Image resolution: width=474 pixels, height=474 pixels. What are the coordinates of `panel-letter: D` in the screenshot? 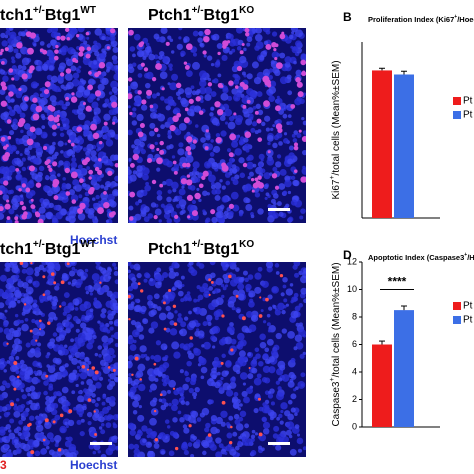 It's located at (347, 255).